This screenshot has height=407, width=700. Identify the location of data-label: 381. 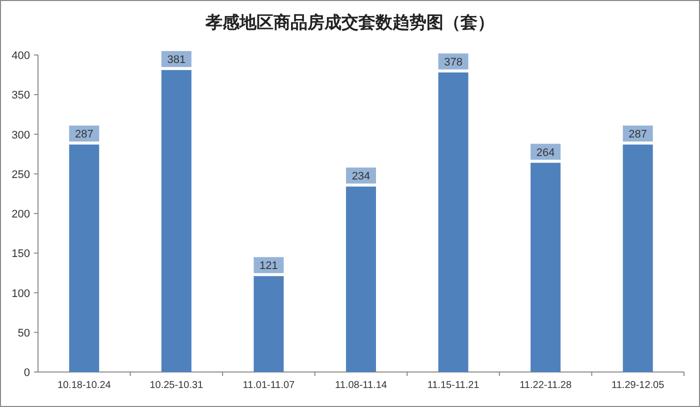
(176, 60).